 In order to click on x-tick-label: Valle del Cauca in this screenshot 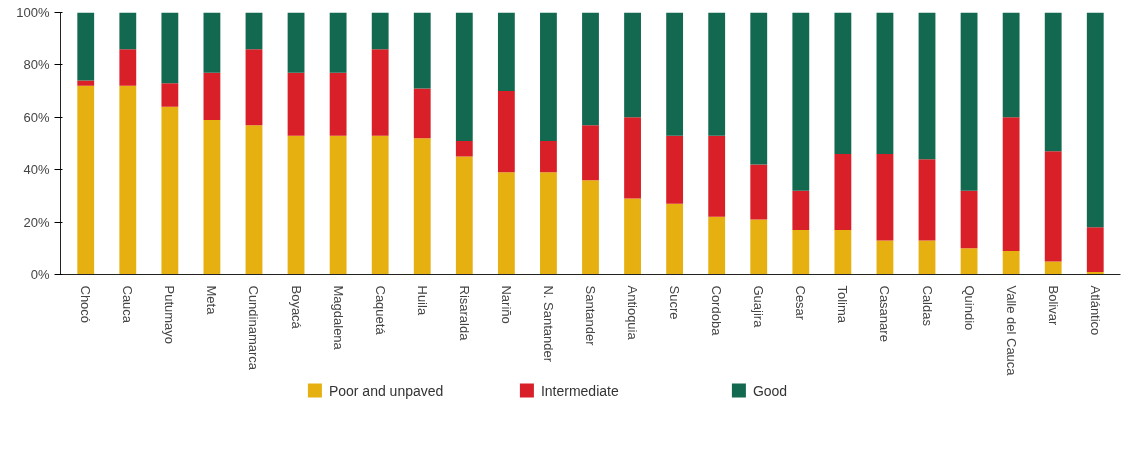, I will do `click(1011, 331)`.